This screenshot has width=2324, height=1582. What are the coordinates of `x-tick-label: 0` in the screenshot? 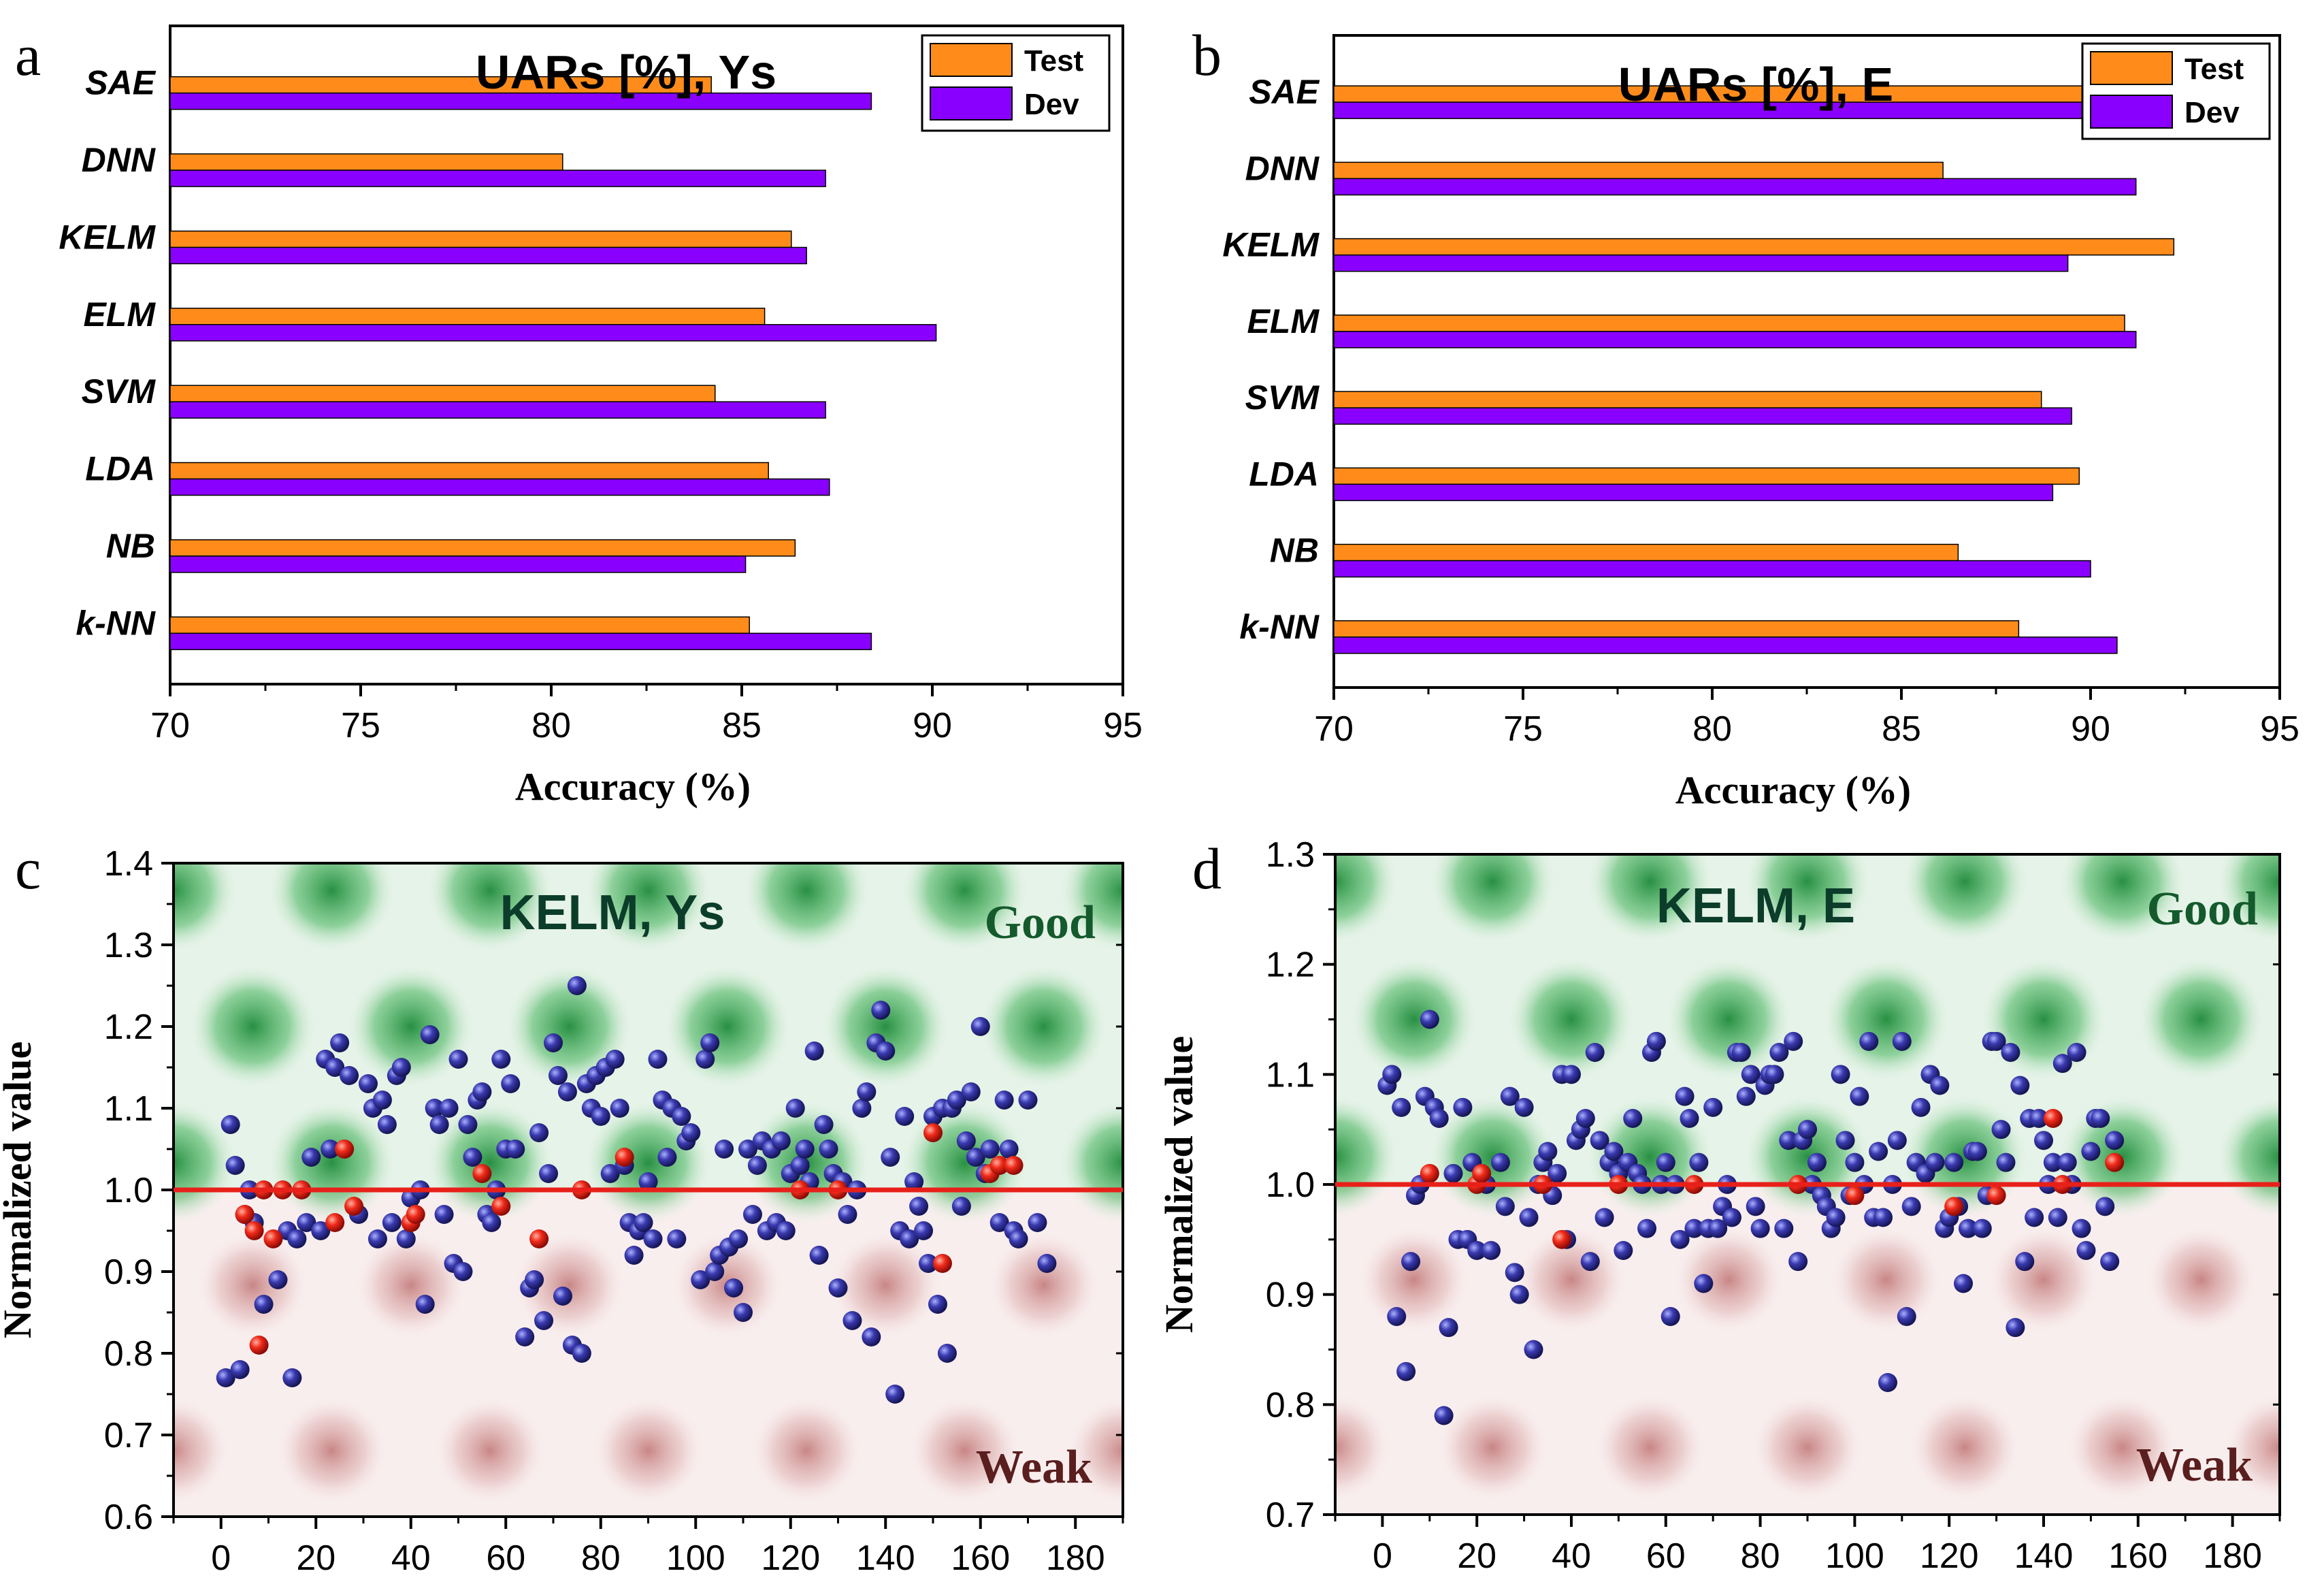 It's located at (221, 1558).